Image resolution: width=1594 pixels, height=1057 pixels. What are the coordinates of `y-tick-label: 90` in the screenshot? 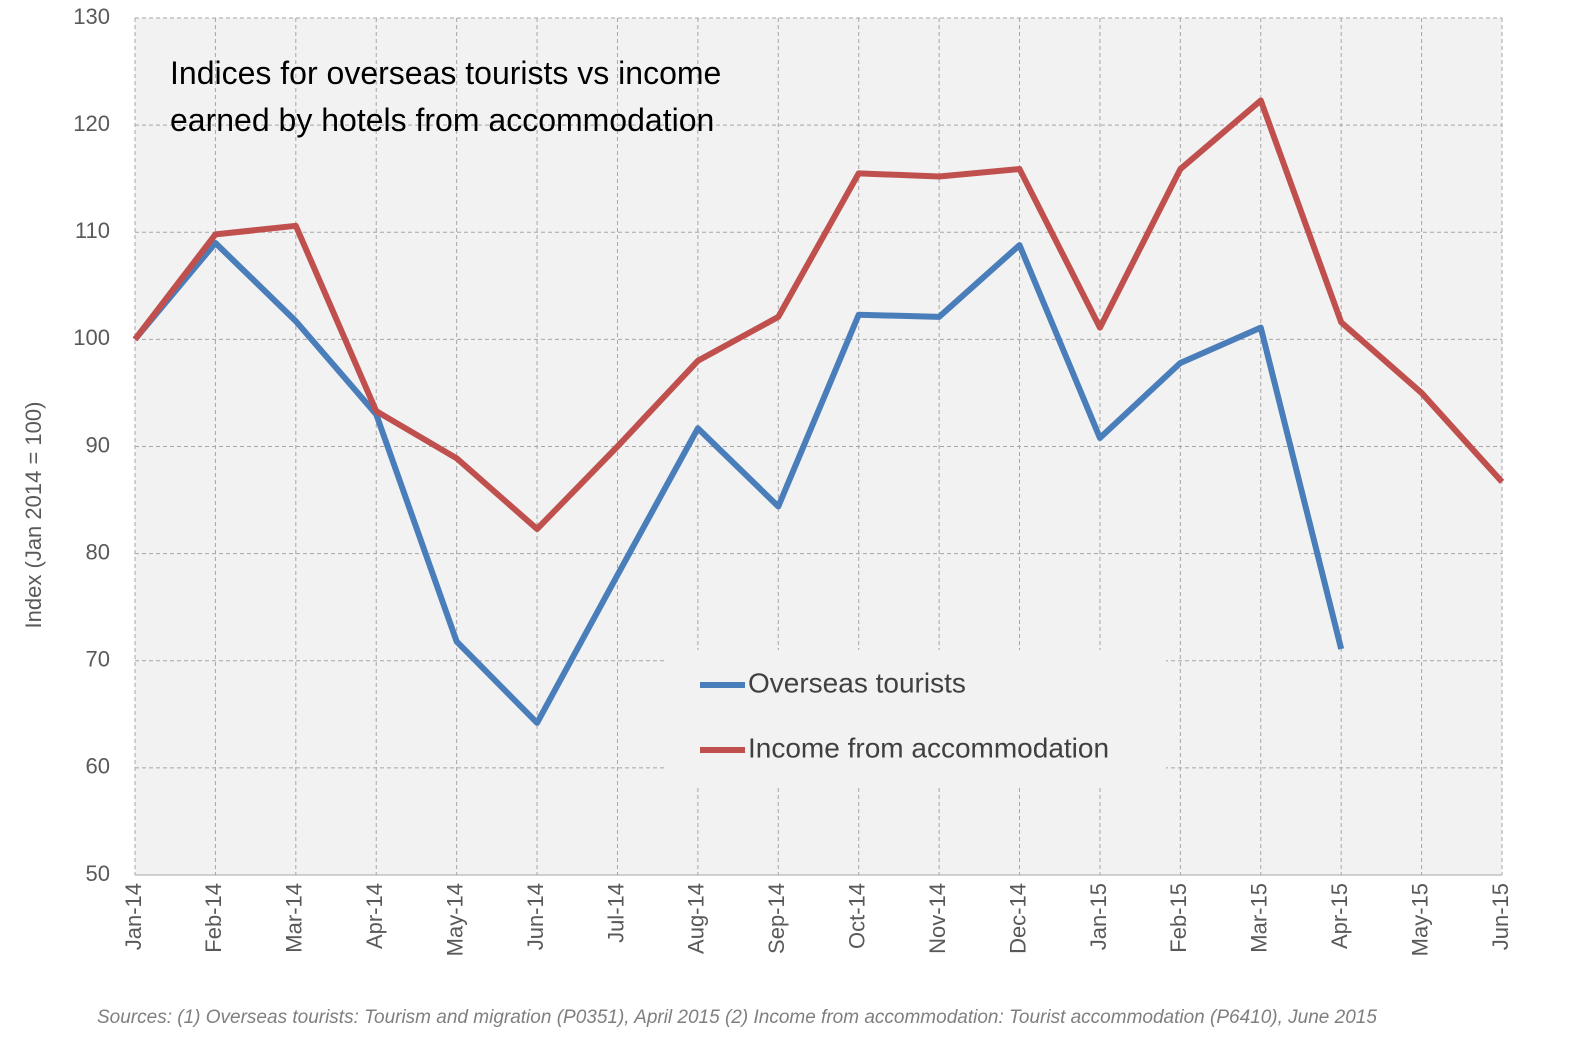 It's located at (98, 444).